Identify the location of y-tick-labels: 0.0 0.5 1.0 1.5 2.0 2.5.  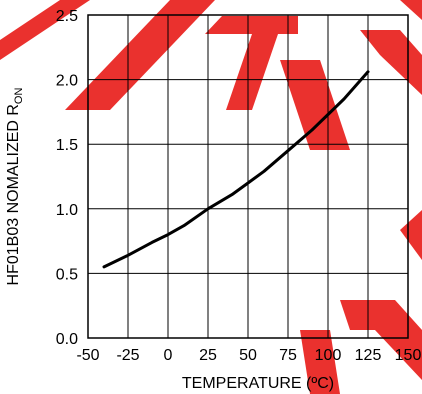
(67, 178).